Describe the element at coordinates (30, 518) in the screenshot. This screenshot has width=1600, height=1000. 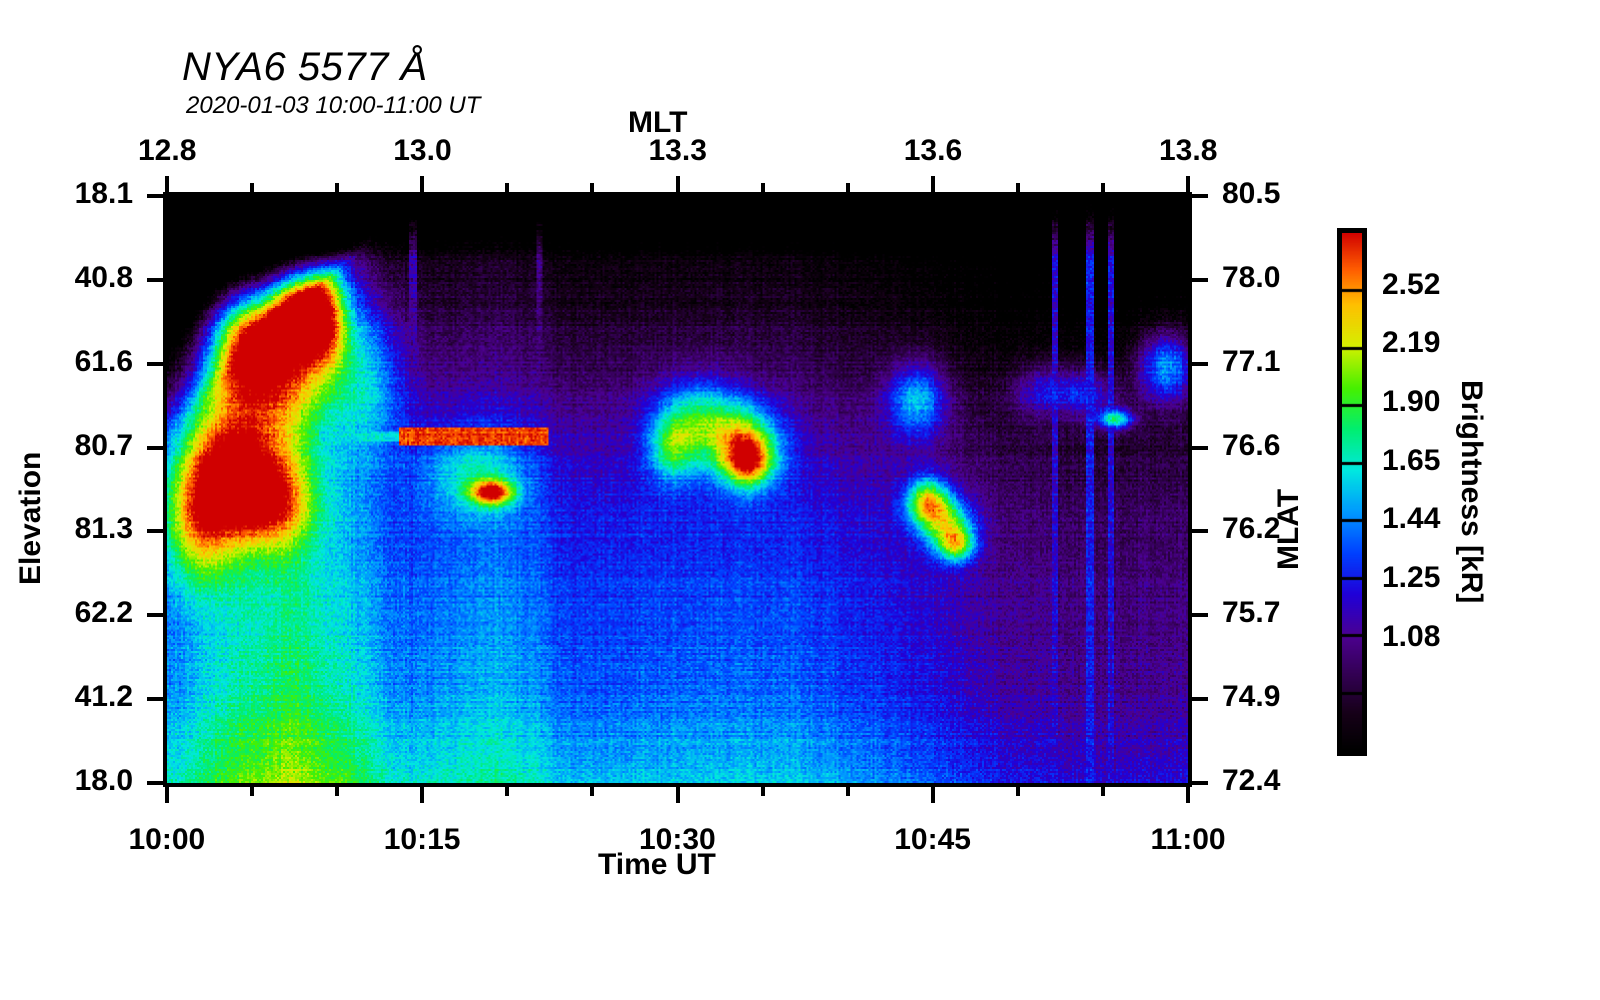
I see `elevation-axis-label: Elevation` at that location.